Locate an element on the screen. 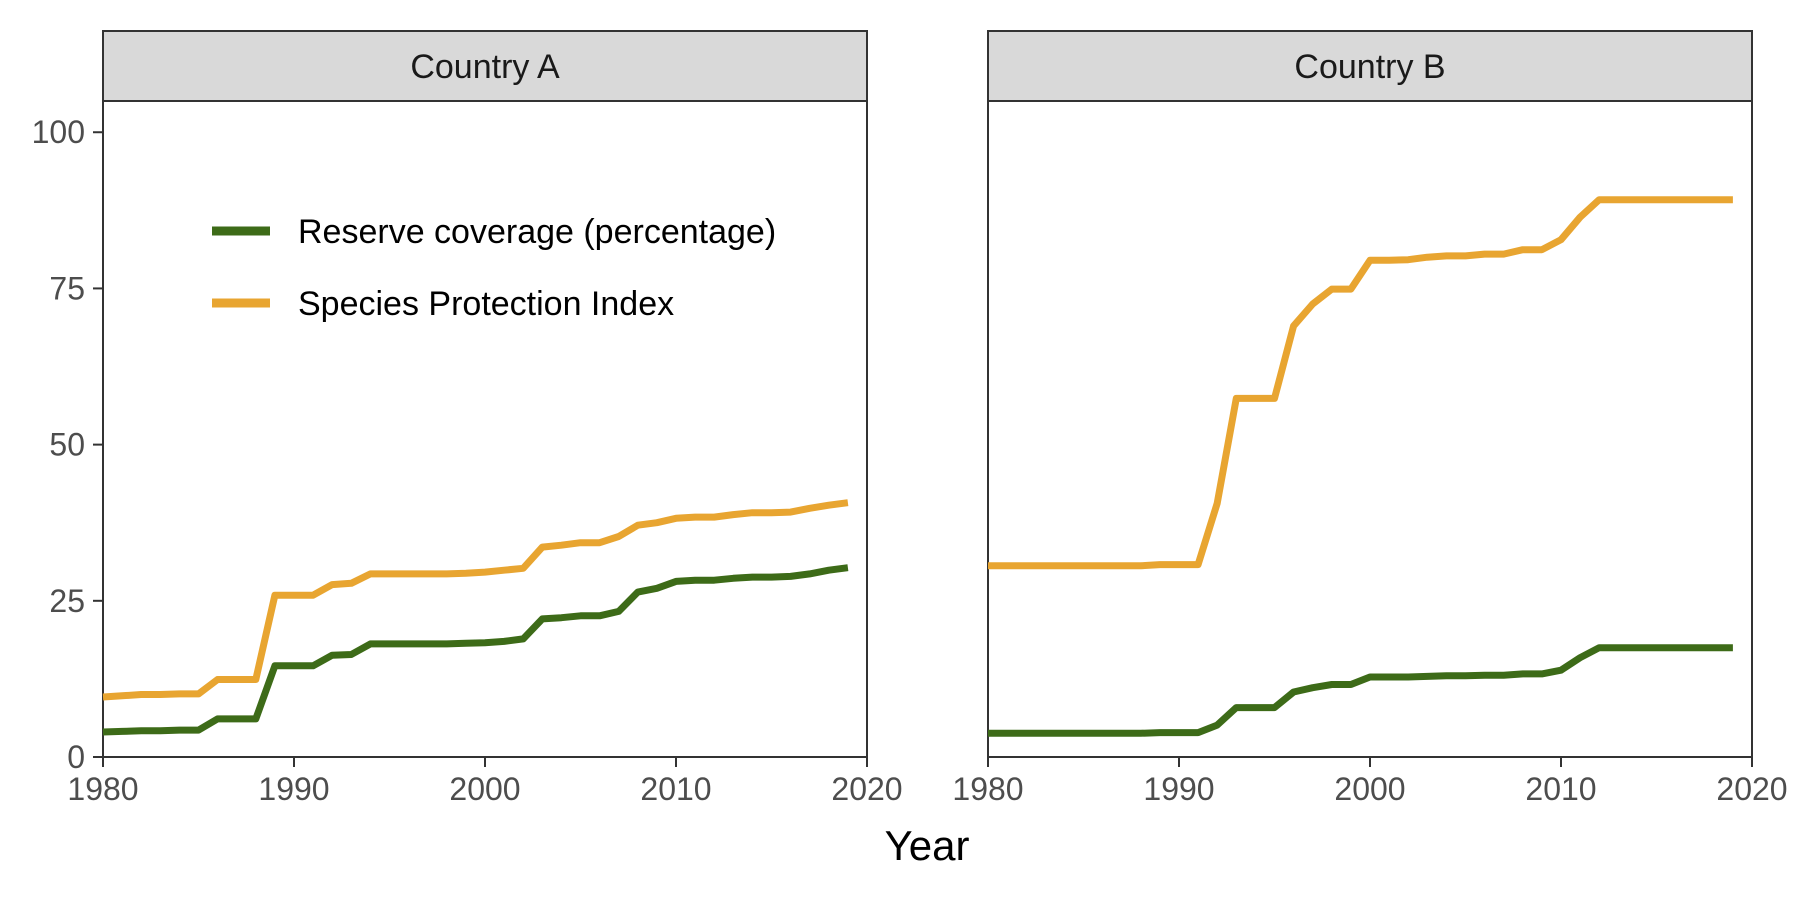  series-lines is located at coordinates (475, 617).